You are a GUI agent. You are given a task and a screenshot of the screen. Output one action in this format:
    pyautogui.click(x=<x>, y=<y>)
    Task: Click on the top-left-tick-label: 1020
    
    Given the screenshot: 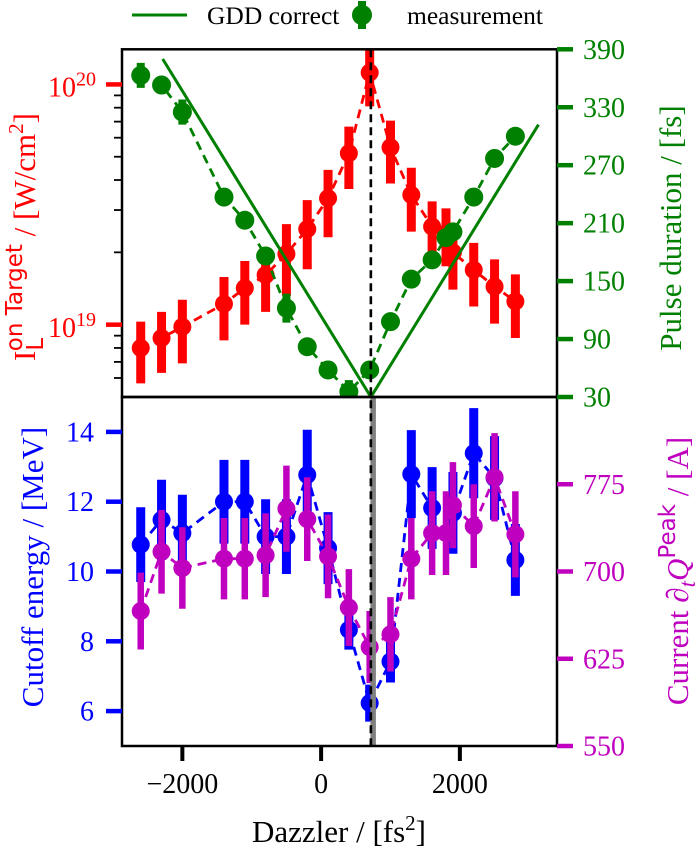 What is the action you would take?
    pyautogui.click(x=72, y=86)
    